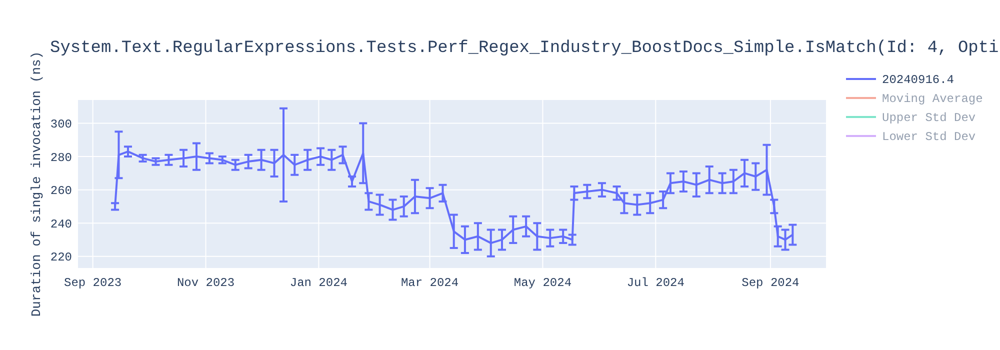 The height and width of the screenshot is (350, 1000). Describe the element at coordinates (655, 283) in the screenshot. I see `x-tick-label: Jul 2024` at that location.